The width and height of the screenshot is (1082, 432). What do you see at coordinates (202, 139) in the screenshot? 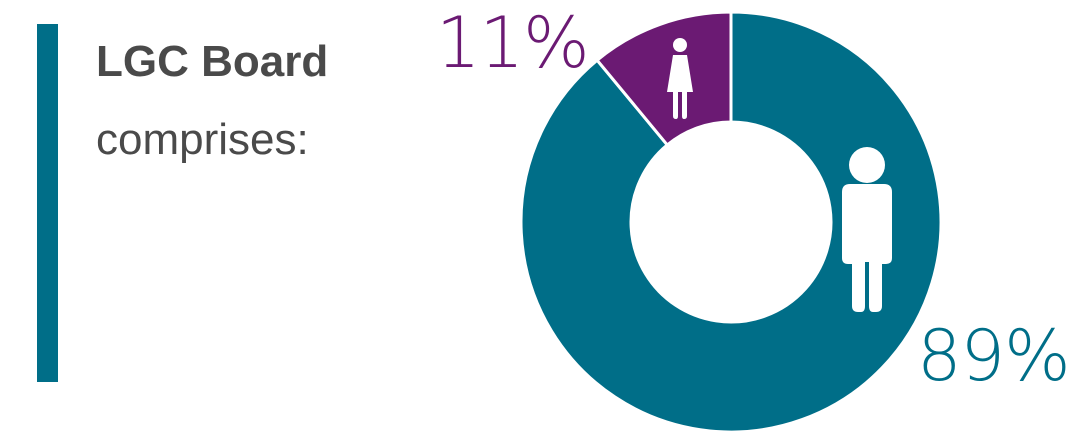
I see `chart-subheading: comprises:` at bounding box center [202, 139].